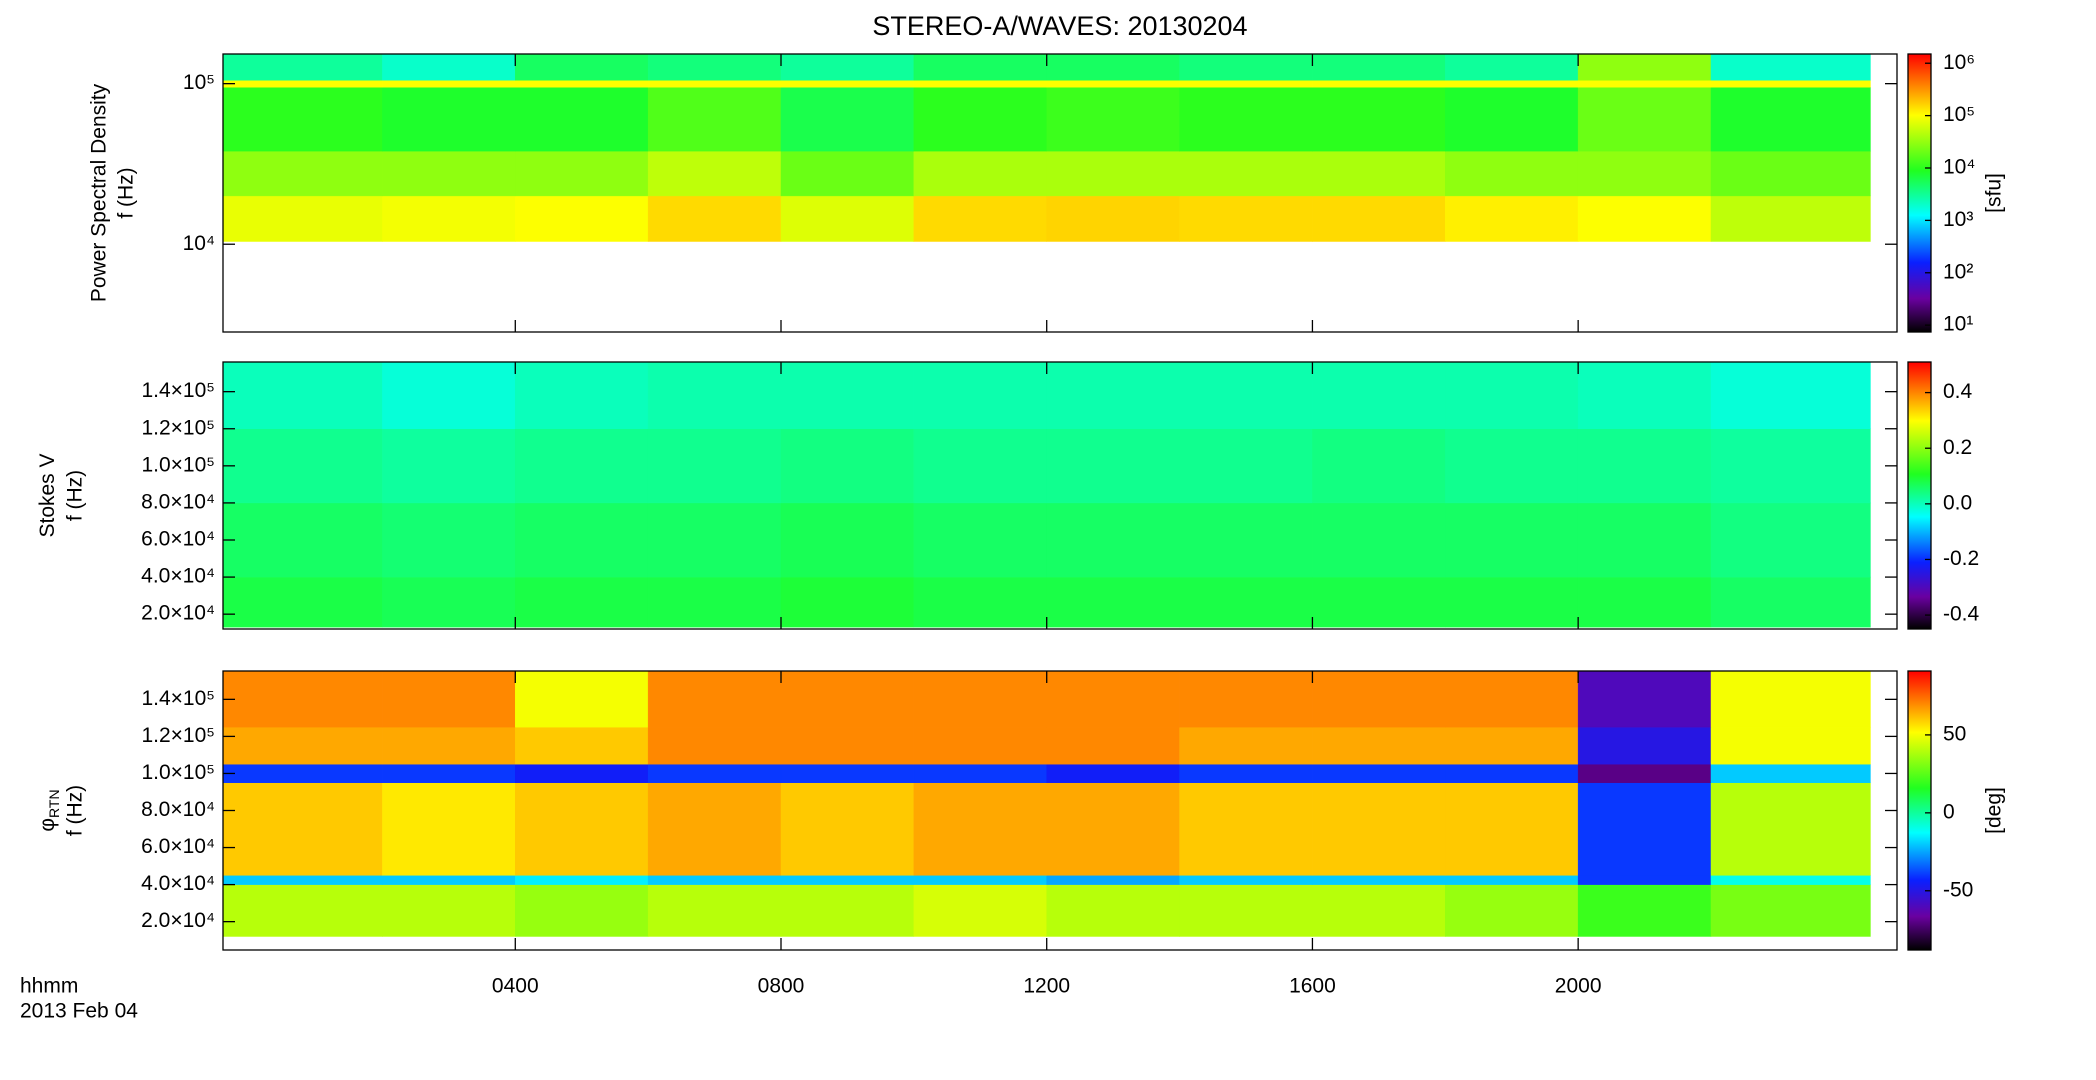 The height and width of the screenshot is (1080, 2096). What do you see at coordinates (49, 986) in the screenshot?
I see `x-axis-label: hhmm` at bounding box center [49, 986].